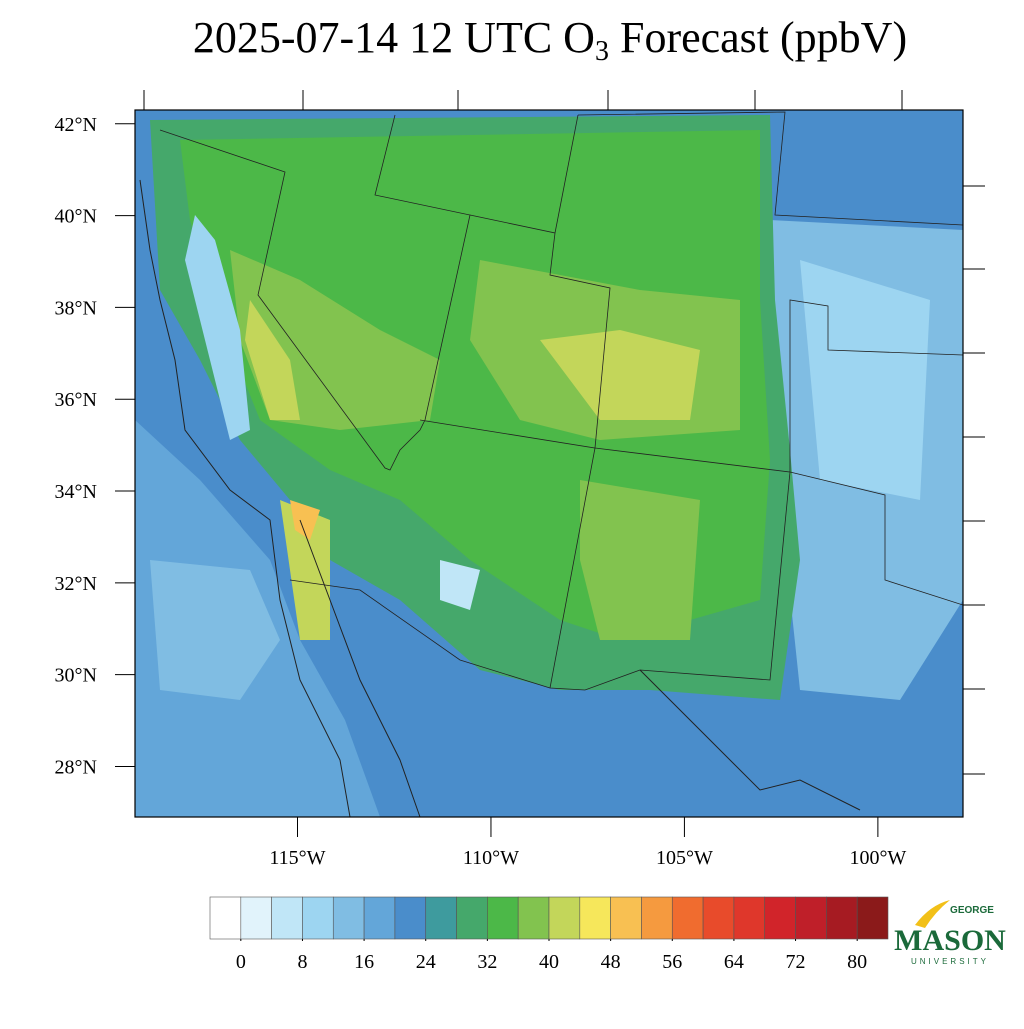  I want to click on title-subscript: 3, so click(602, 51).